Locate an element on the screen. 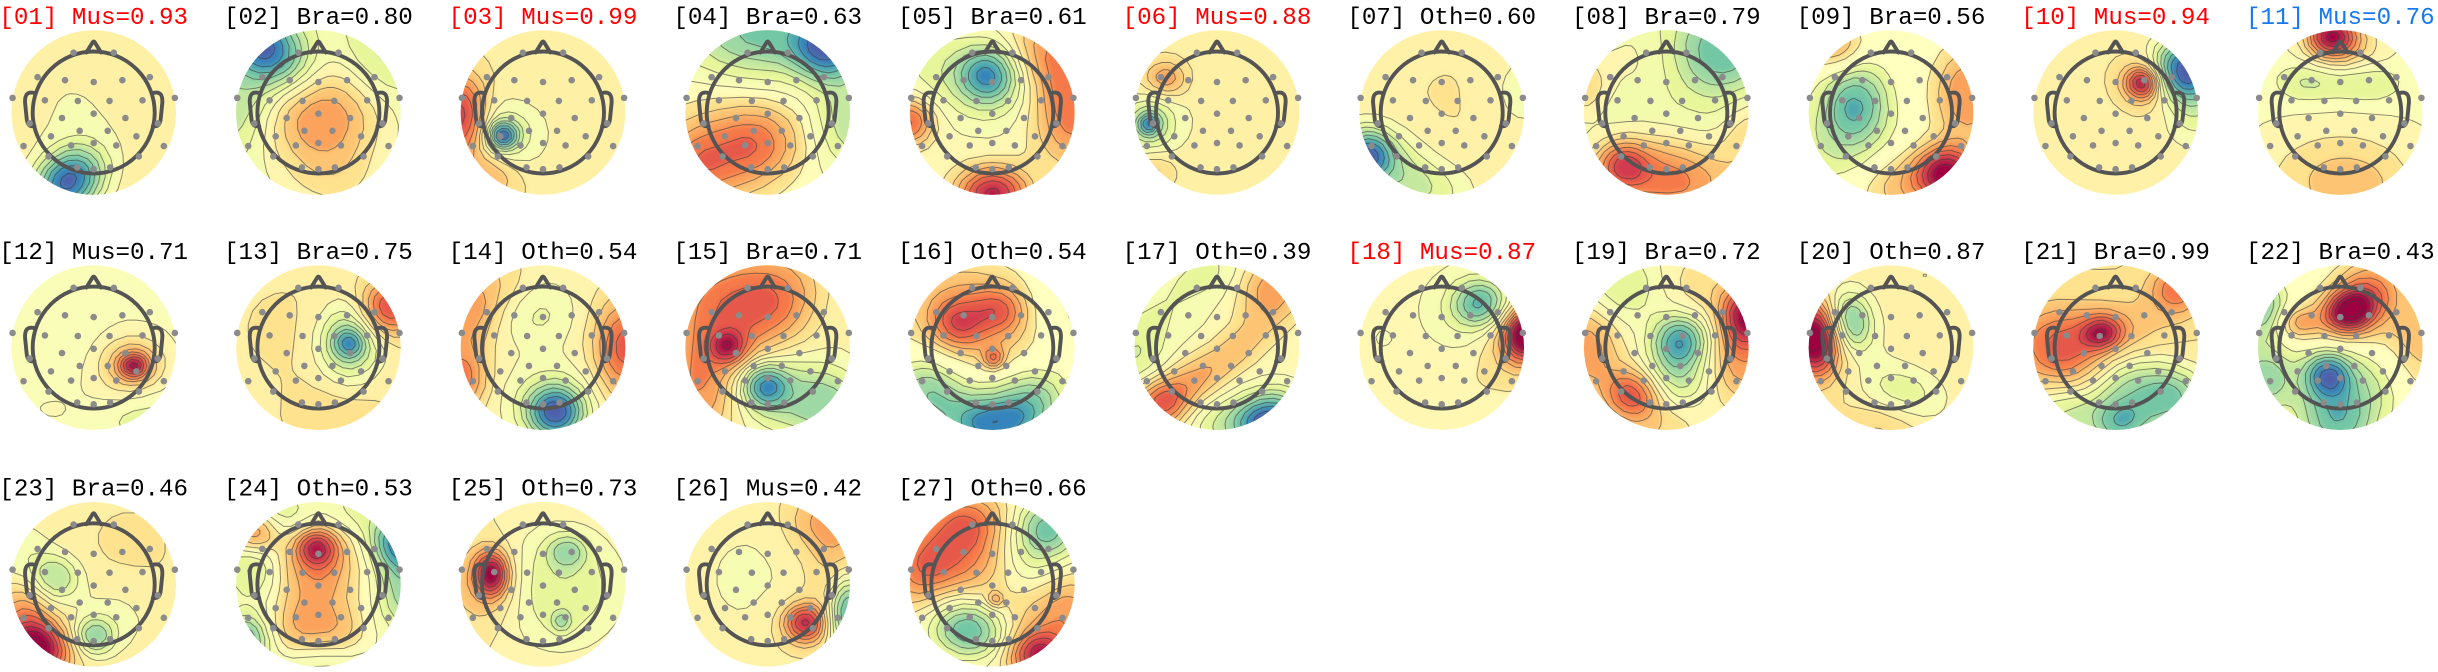 This screenshot has width=2438, height=672. svg-text: [14] Oth=0.54 is located at coordinates (543, 253).